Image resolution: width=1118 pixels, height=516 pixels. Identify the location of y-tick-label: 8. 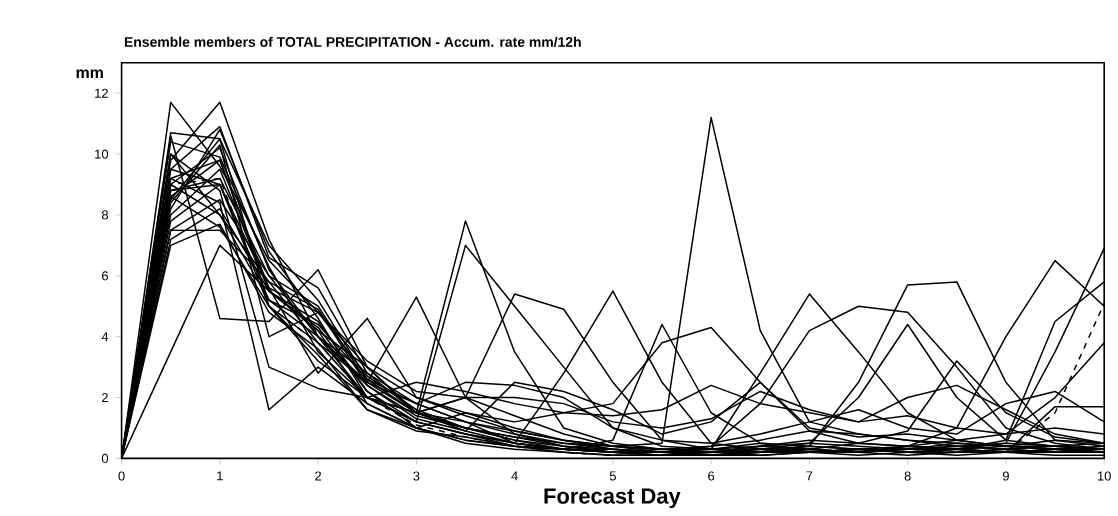
(105, 215).